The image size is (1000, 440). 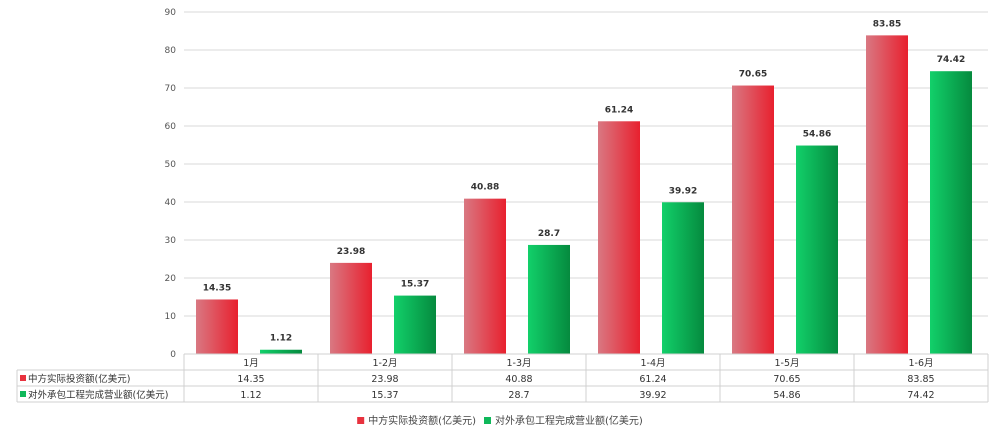 I want to click on table-cell: 1.12, so click(x=250, y=395).